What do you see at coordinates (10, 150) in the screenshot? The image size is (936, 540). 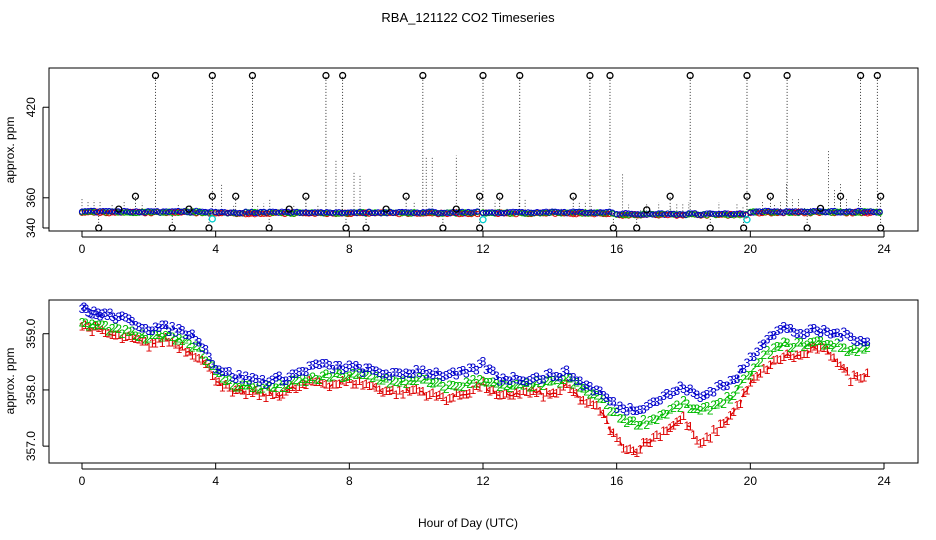 I see `top-y-axis-label: approx. ppm` at bounding box center [10, 150].